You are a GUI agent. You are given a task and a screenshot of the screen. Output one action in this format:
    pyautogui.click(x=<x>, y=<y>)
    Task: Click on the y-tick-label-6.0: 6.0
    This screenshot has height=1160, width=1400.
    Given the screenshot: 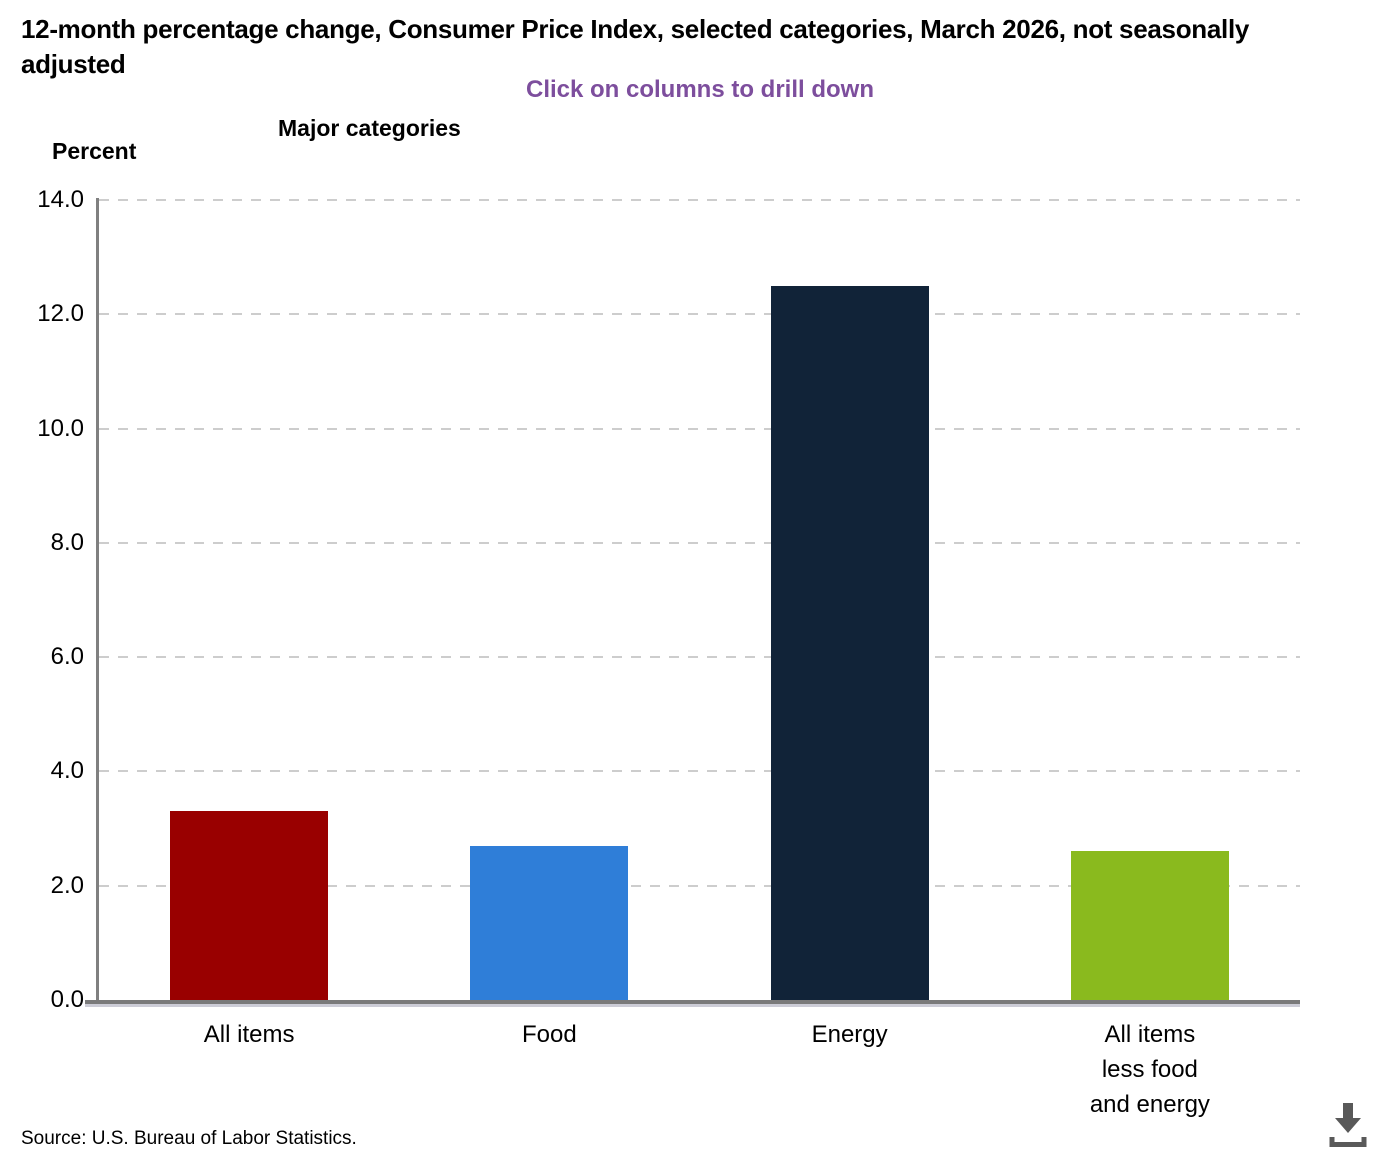 What is the action you would take?
    pyautogui.click(x=67, y=657)
    